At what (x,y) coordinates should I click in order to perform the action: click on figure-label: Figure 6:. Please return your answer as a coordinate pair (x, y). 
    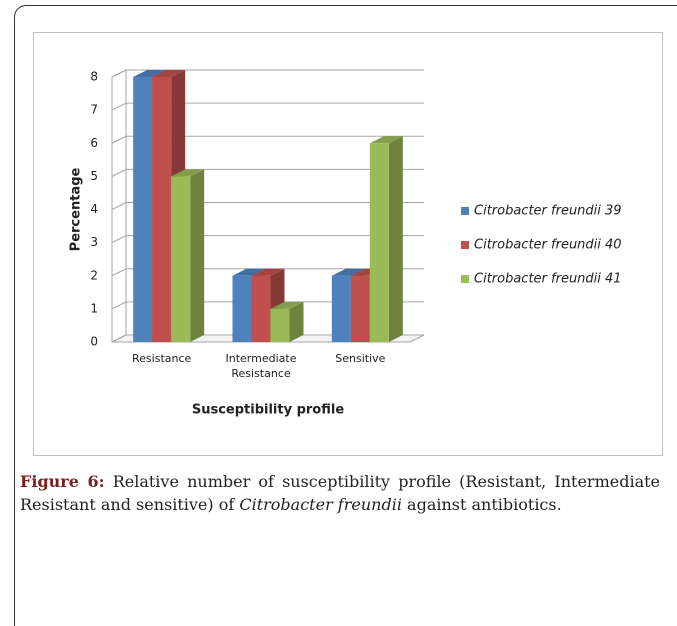
    Looking at the image, I should click on (62, 481).